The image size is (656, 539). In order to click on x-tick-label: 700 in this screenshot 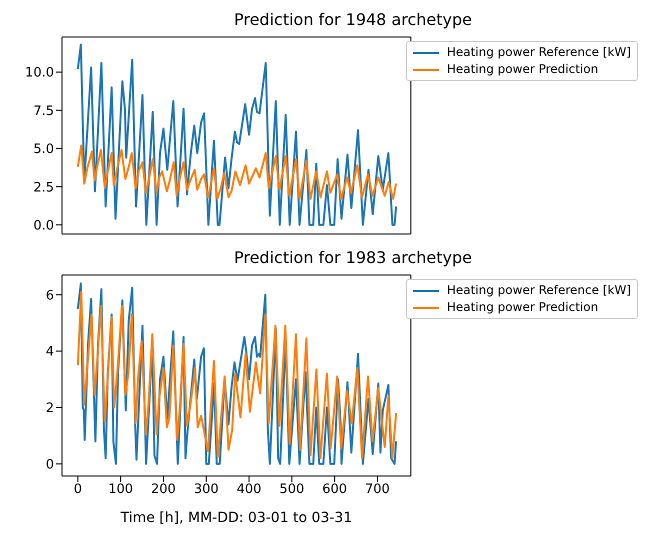, I will do `click(377, 490)`.